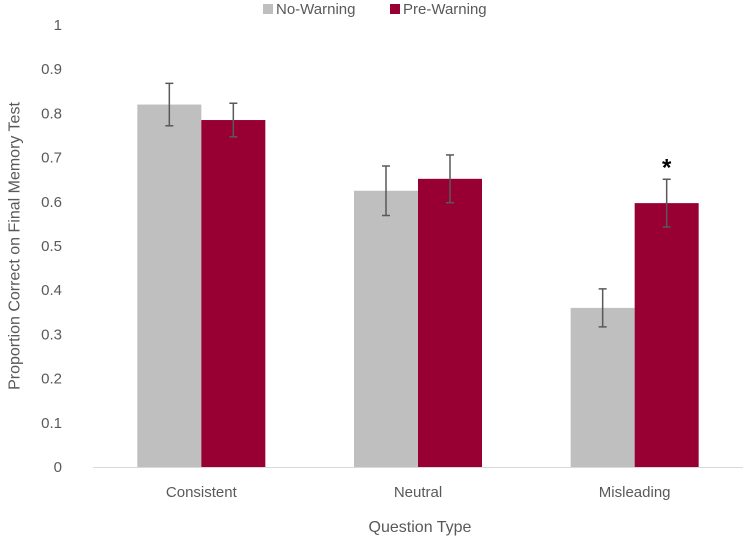  I want to click on legend-label-no-warning: No-Warning, so click(315, 9).